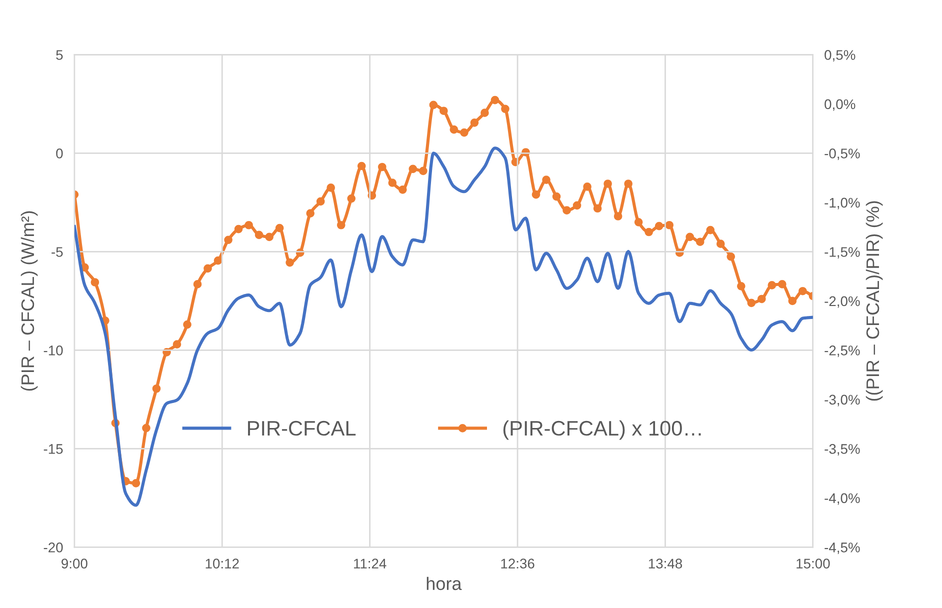 This screenshot has width=942, height=608. What do you see at coordinates (665, 563) in the screenshot?
I see `x-tick-label: 13:48` at bounding box center [665, 563].